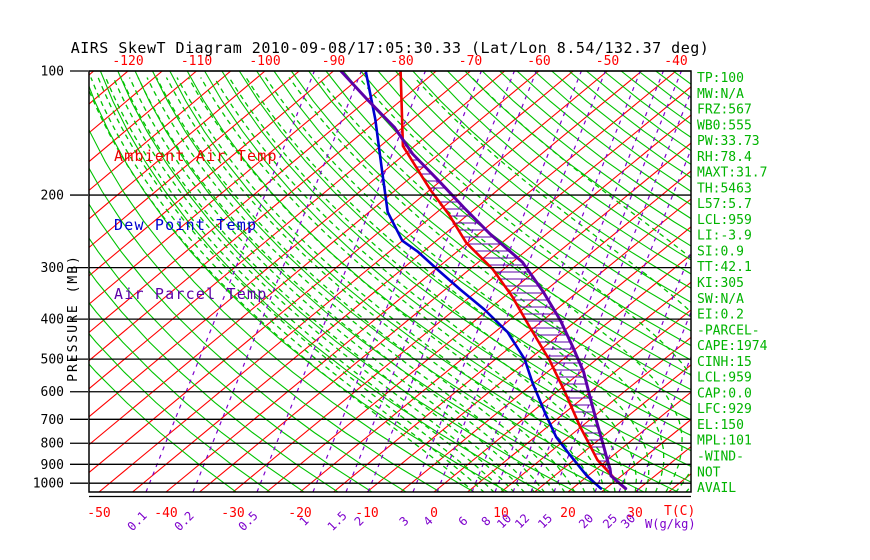  I want to click on mixing-ratio-tick-label: 20, so click(586, 521).